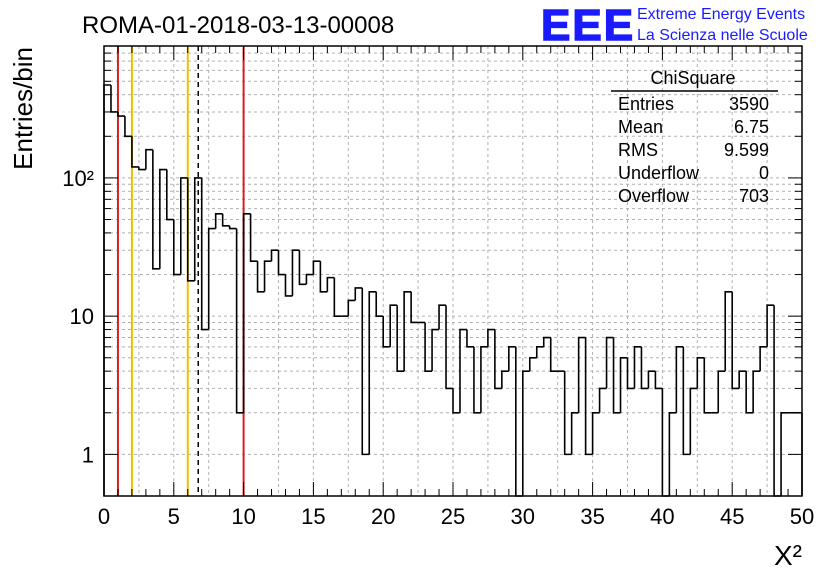 The width and height of the screenshot is (836, 572). I want to click on stats-value-entries: 3590, so click(749, 104).